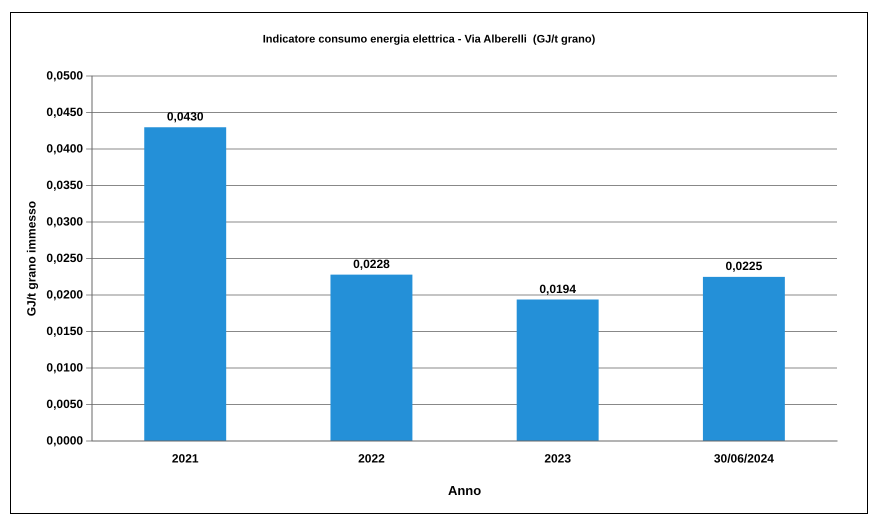  I want to click on data-label: 0,0228, so click(371, 263).